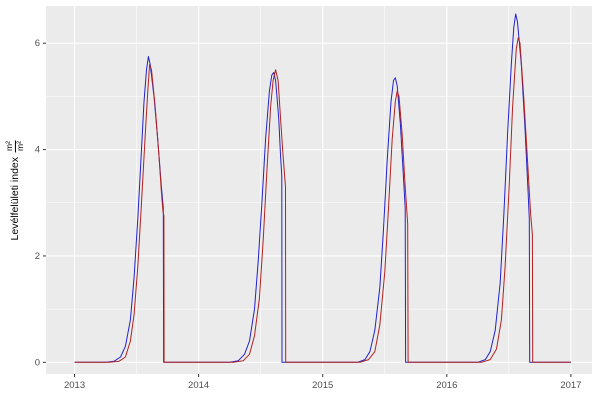  Describe the element at coordinates (37, 256) in the screenshot. I see `y-tick-label: 2` at that location.